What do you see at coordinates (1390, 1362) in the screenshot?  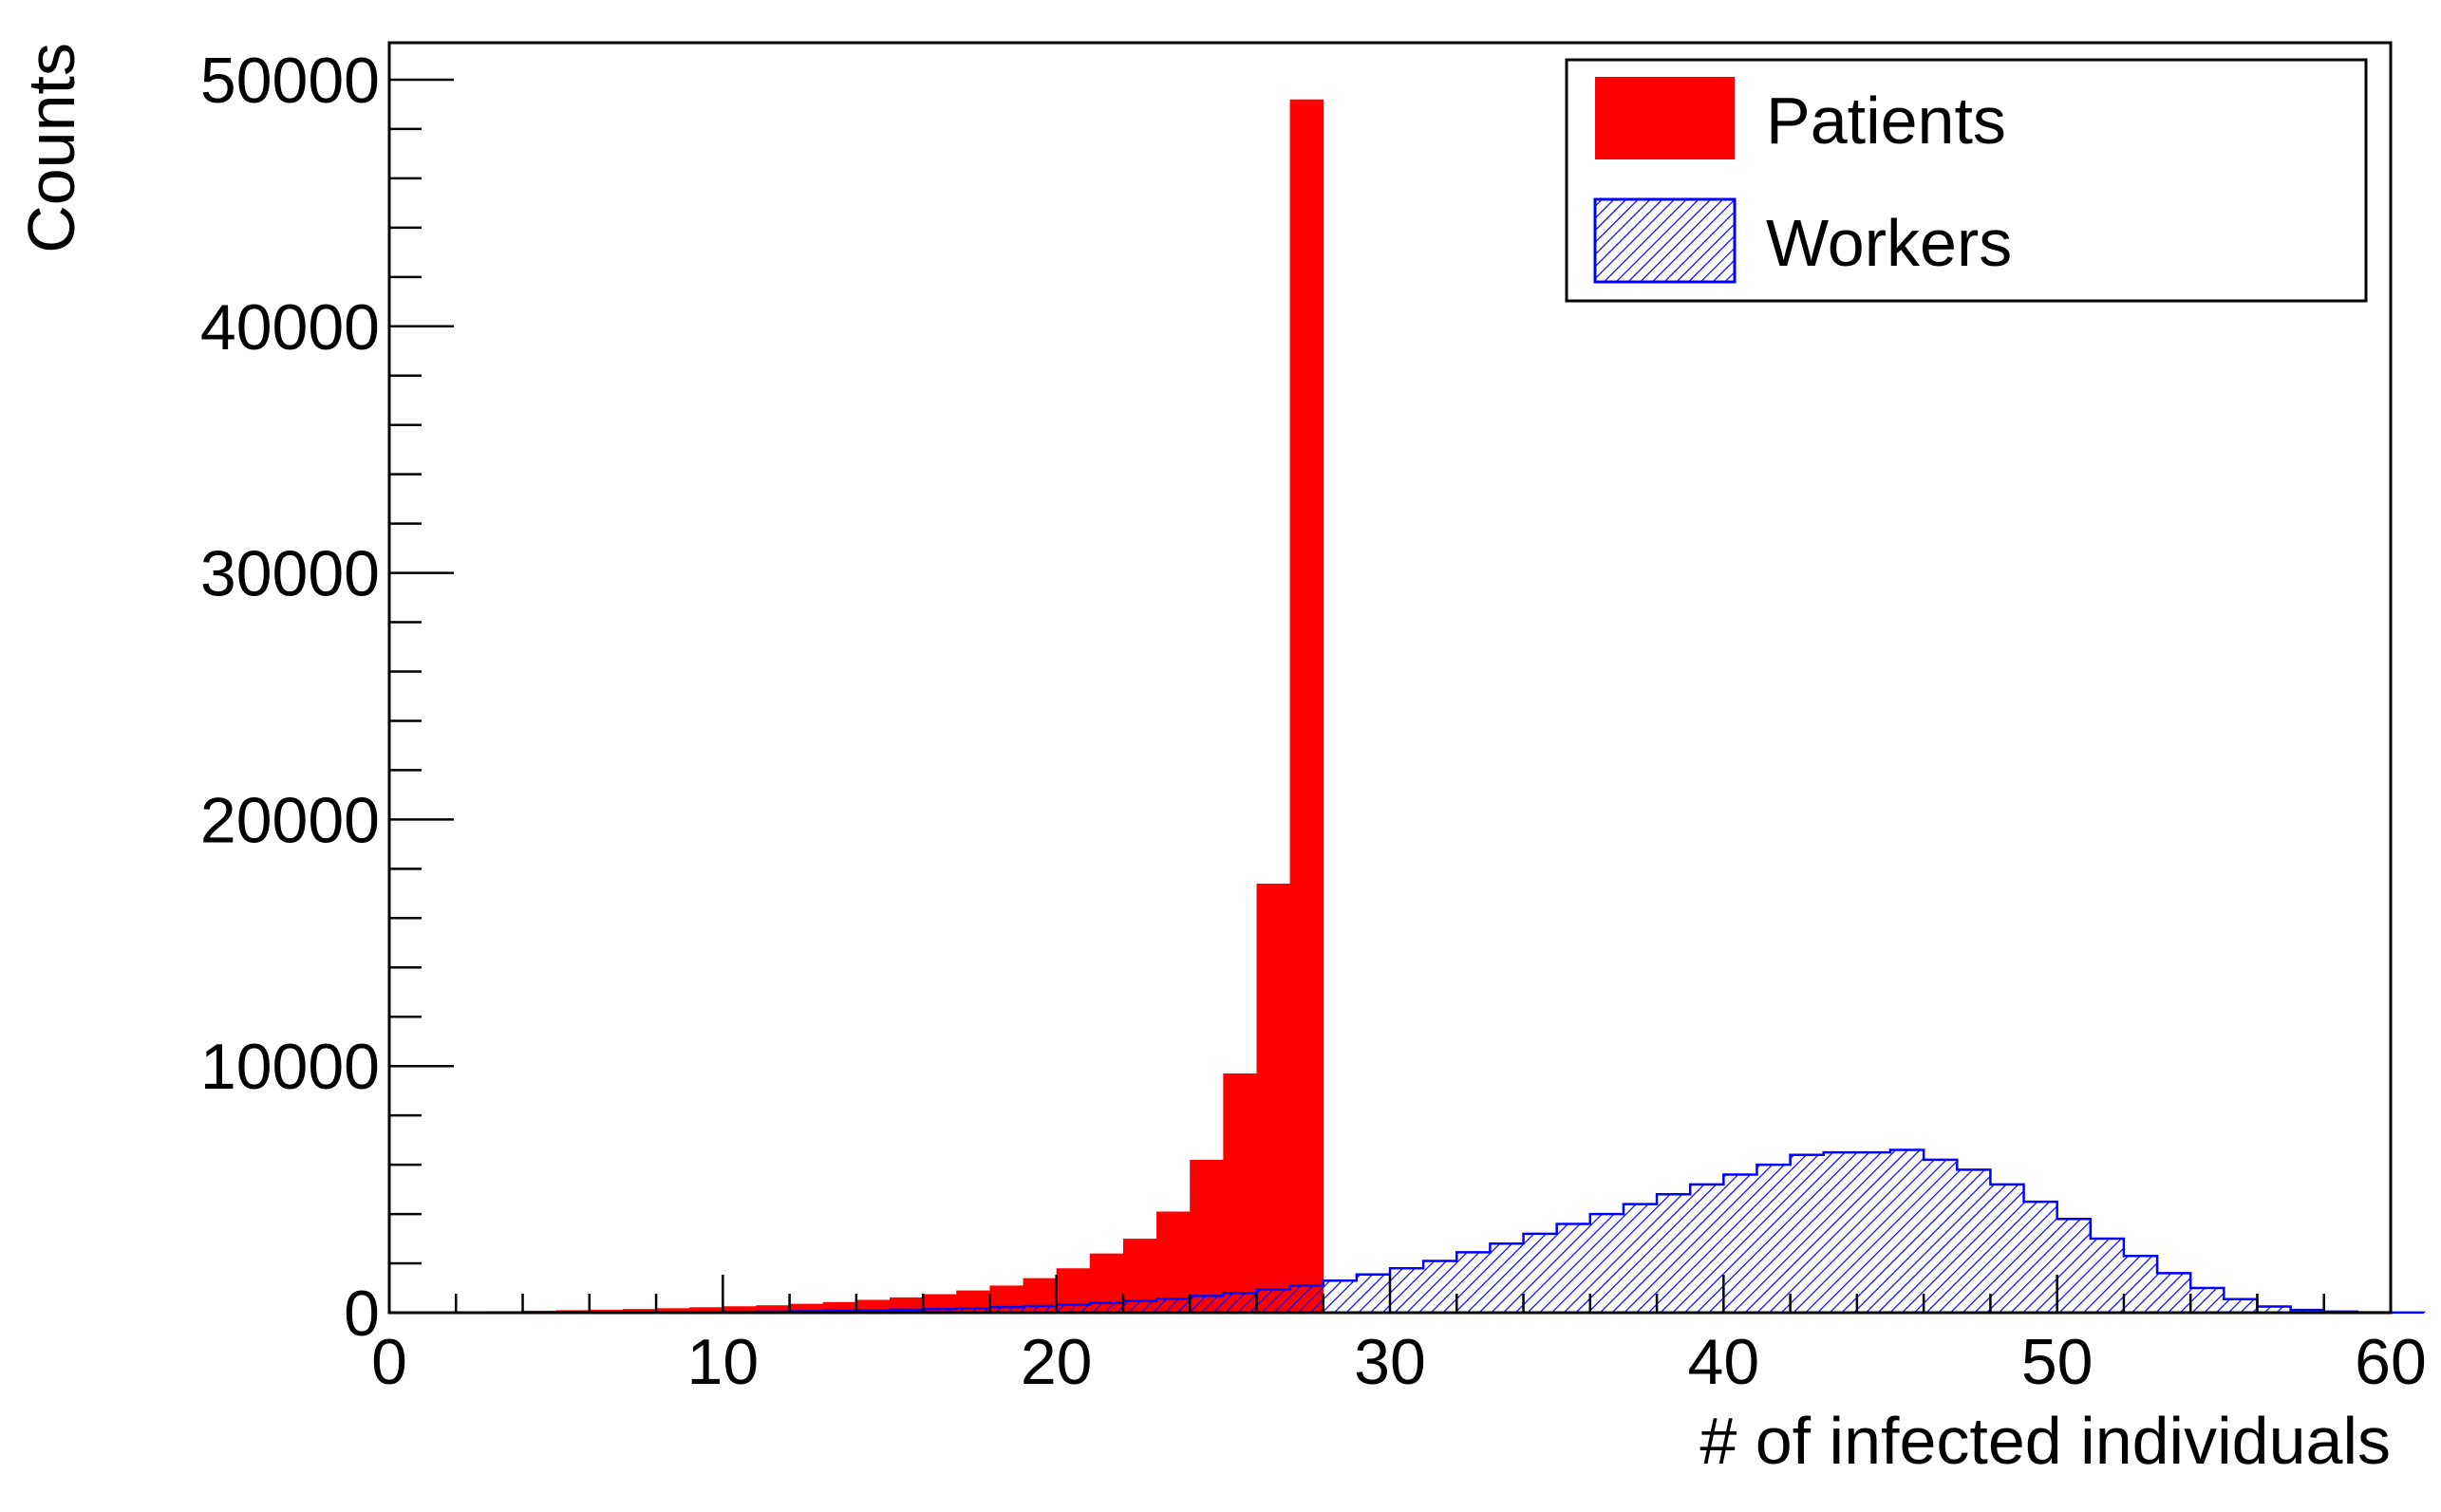 I see `x-tick-label: 30` at bounding box center [1390, 1362].